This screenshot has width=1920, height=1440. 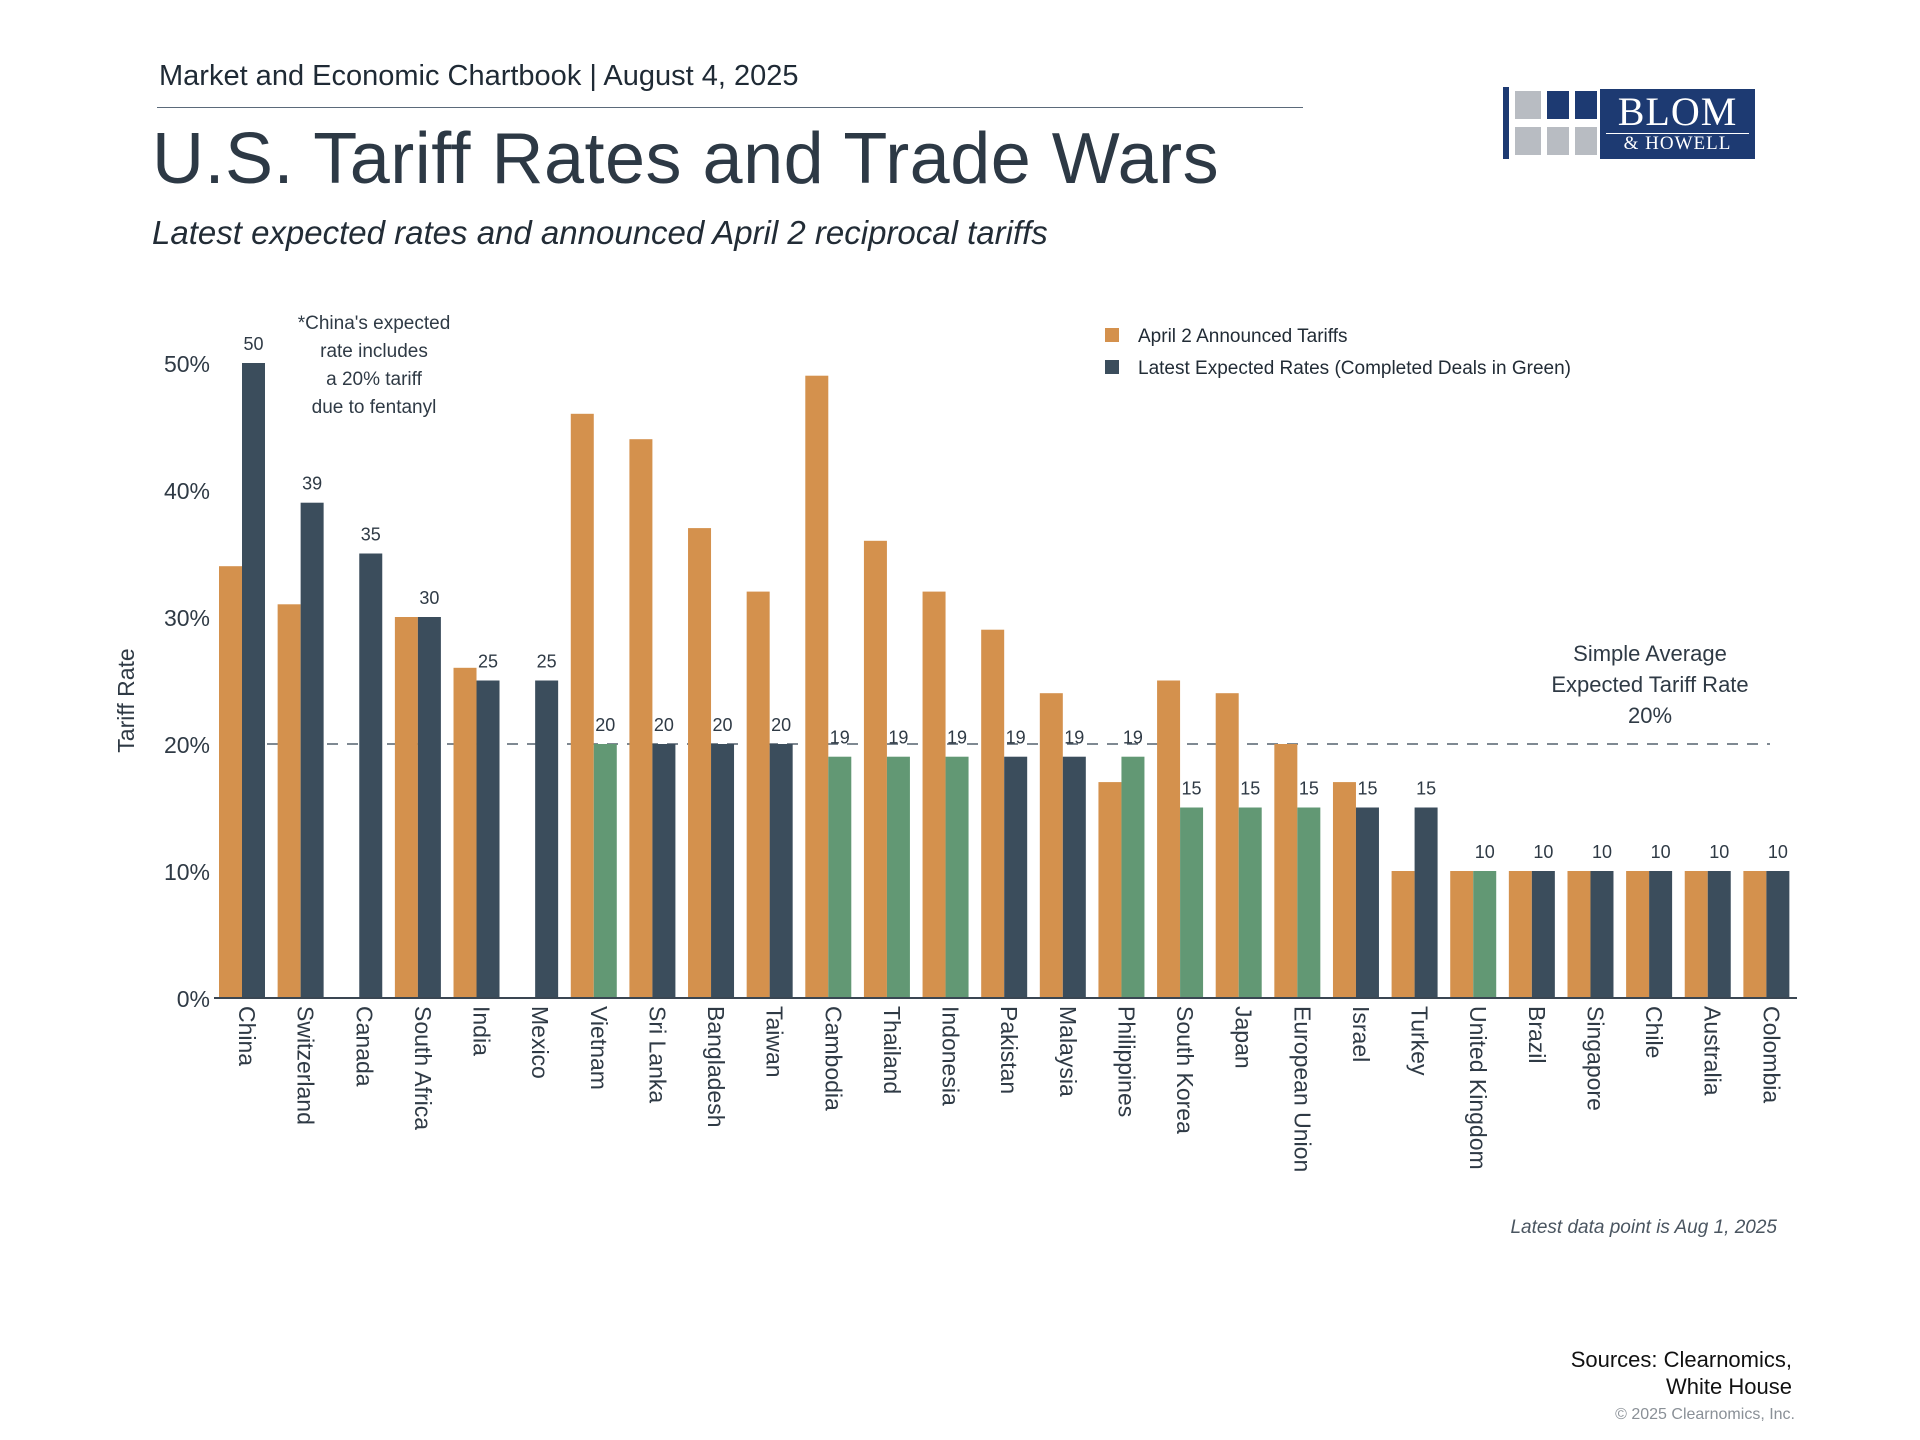 I want to click on header-divider, so click(x=730, y=107).